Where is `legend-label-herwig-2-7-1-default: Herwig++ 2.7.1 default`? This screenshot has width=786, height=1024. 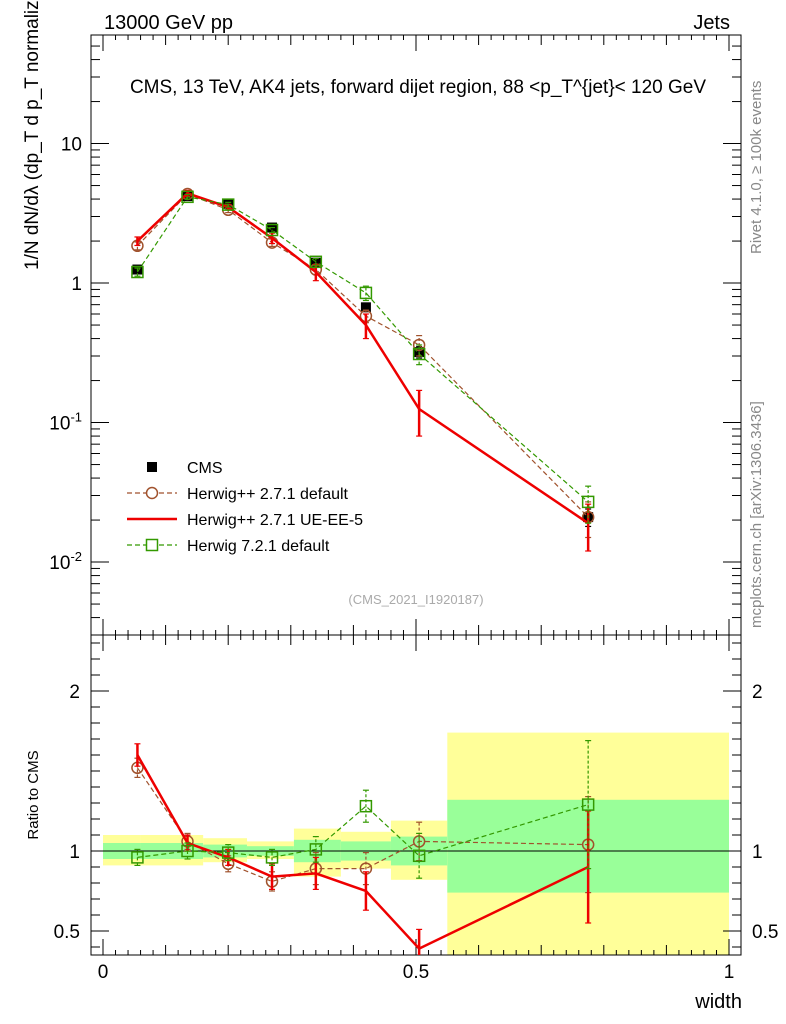 legend-label-herwig-2-7-1-default: Herwig++ 2.7.1 default is located at coordinates (268, 494).